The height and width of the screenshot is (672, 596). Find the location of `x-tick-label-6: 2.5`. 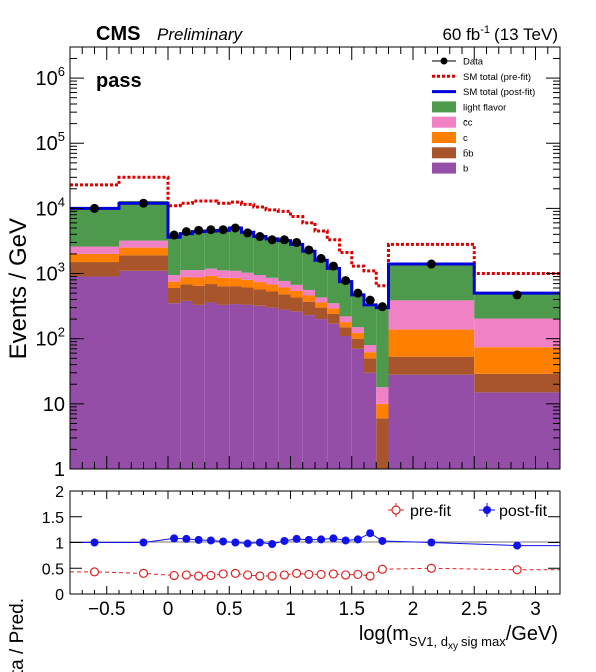

x-tick-label-6: 2.5 is located at coordinates (474, 609).